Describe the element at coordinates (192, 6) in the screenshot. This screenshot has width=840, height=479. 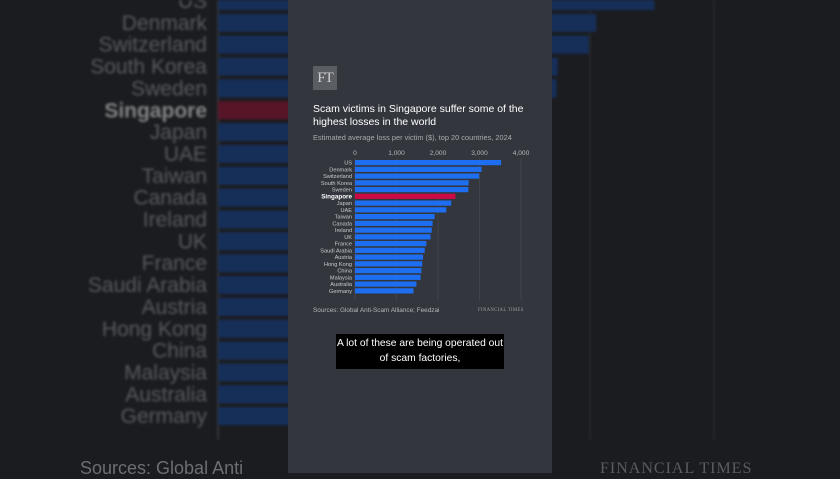
I see `background-label-us: US` at that location.